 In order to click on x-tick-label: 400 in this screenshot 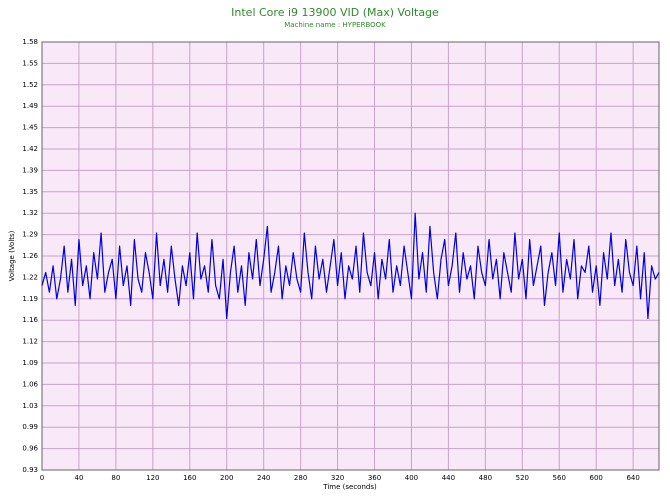, I will do `click(411, 478)`.